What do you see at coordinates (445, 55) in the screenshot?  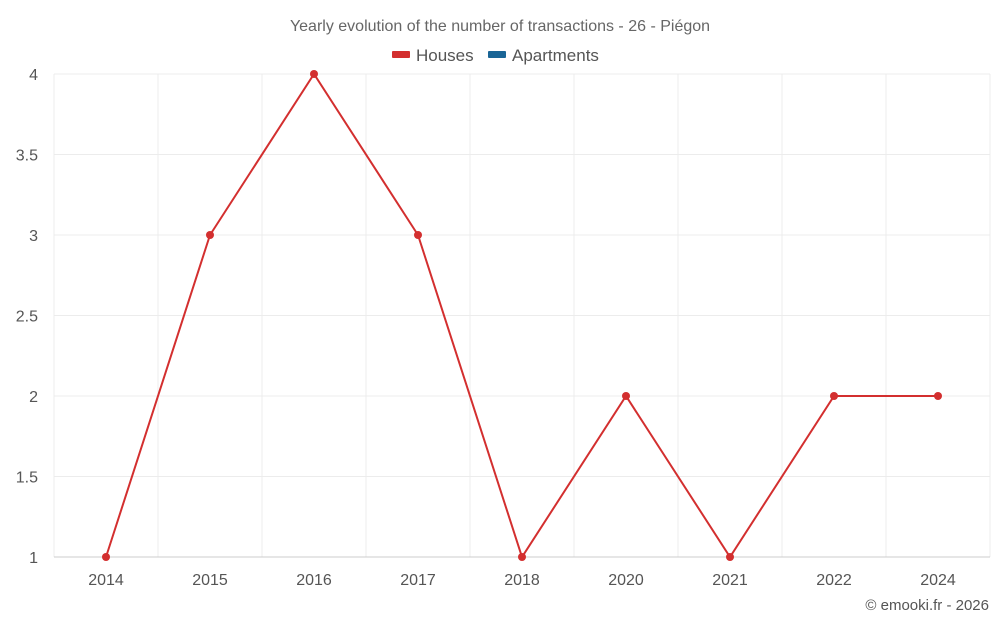 I see `legend-label-houses: Houses` at bounding box center [445, 55].